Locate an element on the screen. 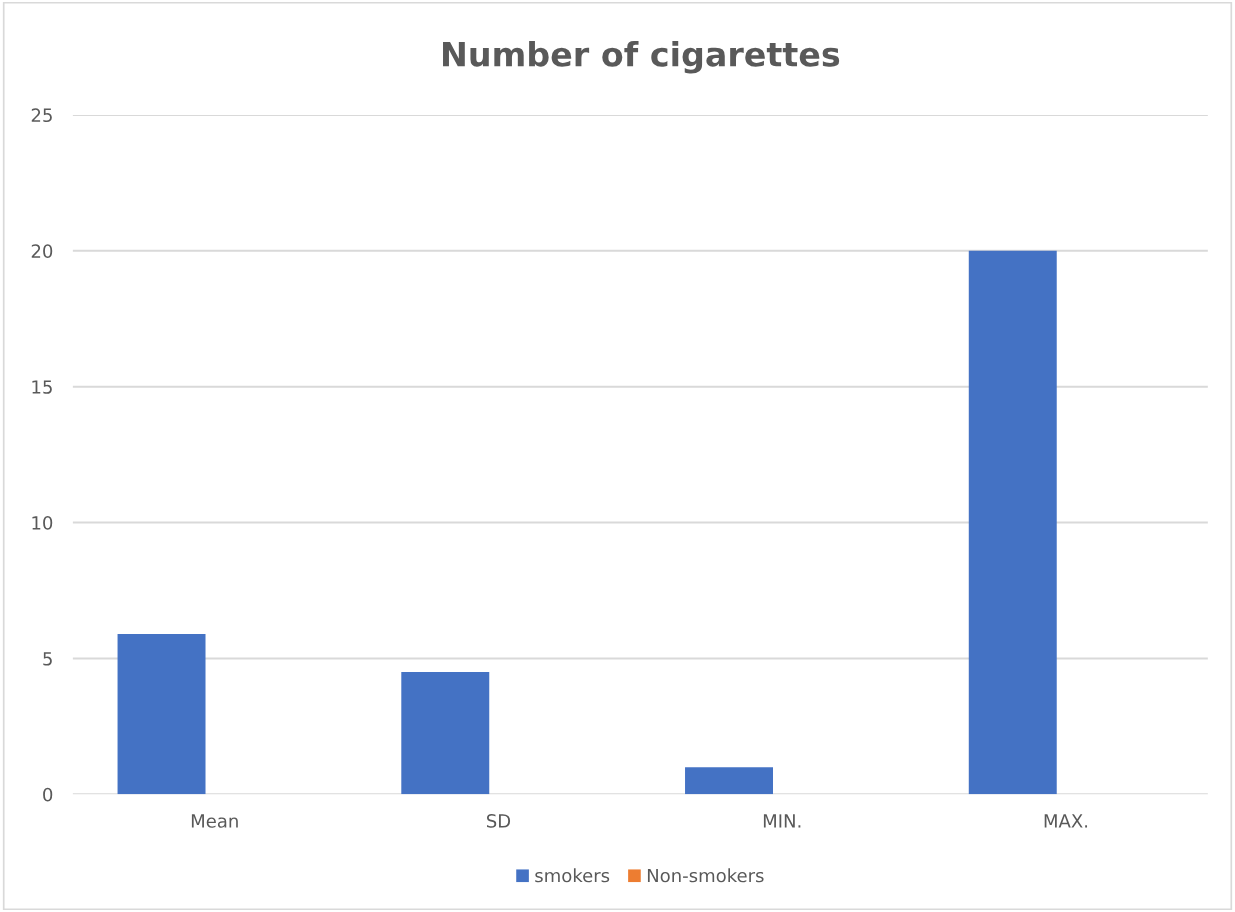 The image size is (1235, 912). y-tick-label: 5 is located at coordinates (47, 659).